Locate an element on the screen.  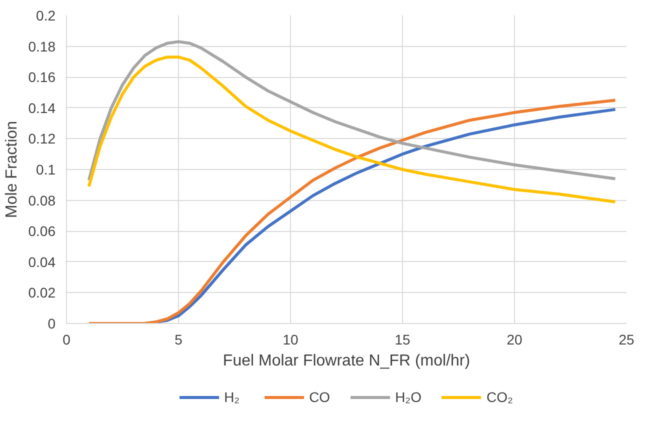
y-tick-label: 0 is located at coordinates (52, 324).